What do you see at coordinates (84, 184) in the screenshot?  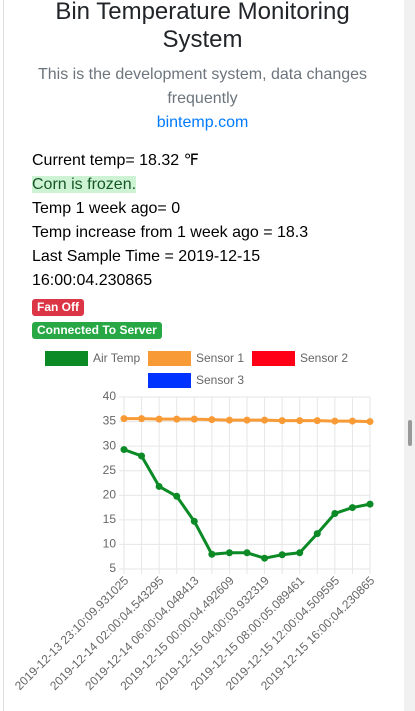 I see `status-alert: Corn is frozen.` at bounding box center [84, 184].